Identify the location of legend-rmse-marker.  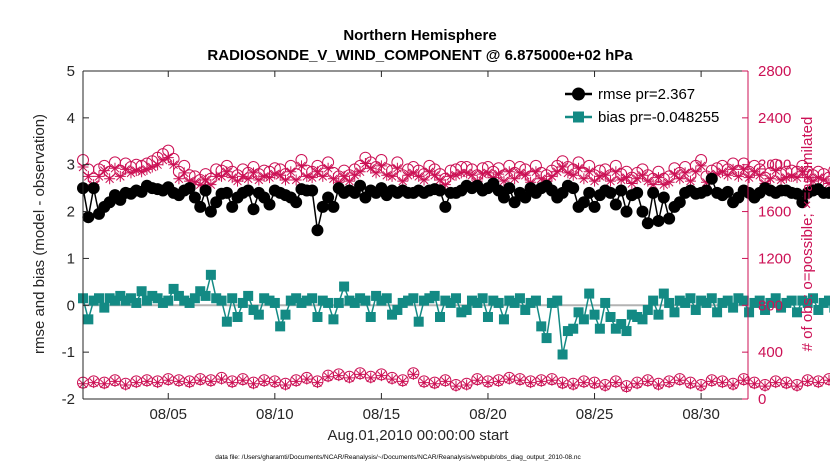
(578, 94).